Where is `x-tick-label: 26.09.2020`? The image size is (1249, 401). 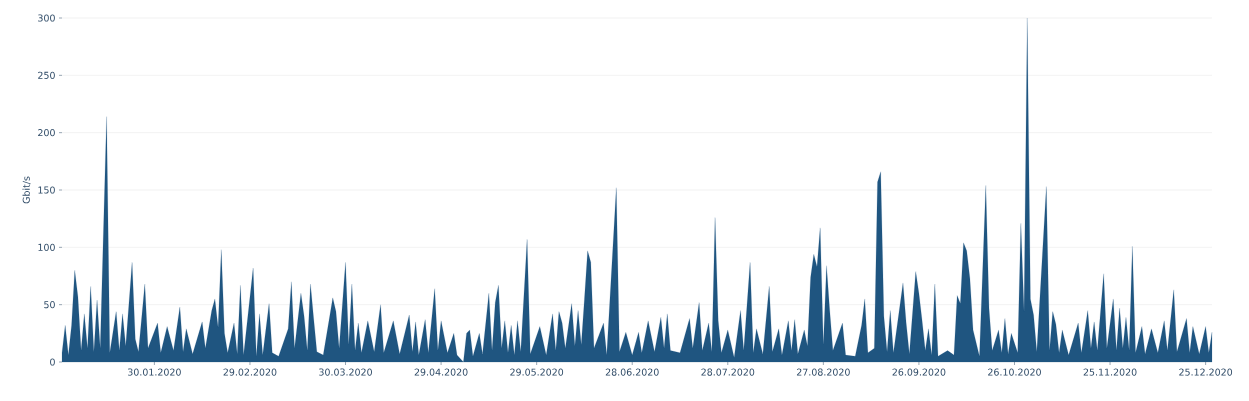
x-tick-label: 26.09.2020 is located at coordinates (919, 372).